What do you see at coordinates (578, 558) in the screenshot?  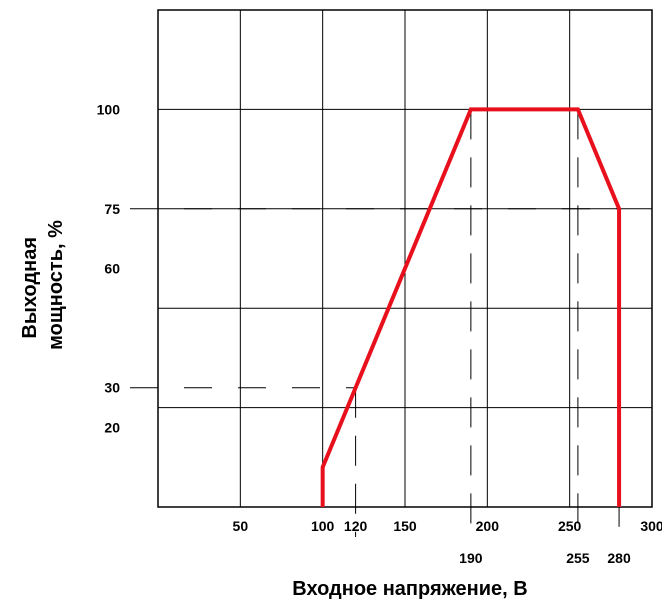 I see `x-tick-label-secondary: 255` at bounding box center [578, 558].